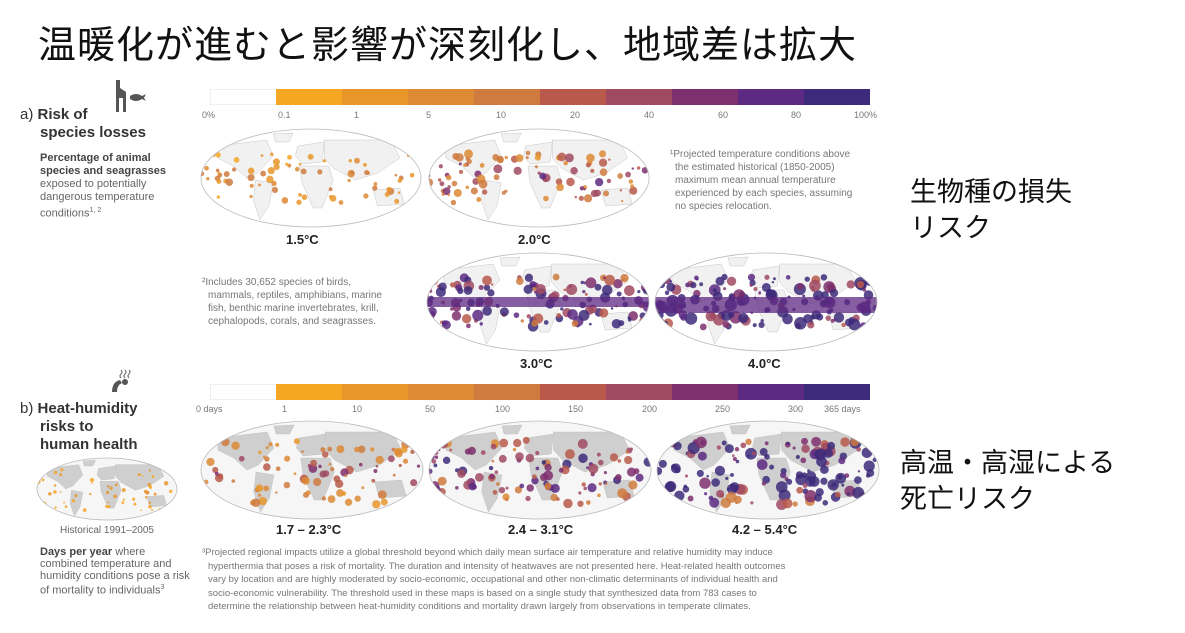 The width and height of the screenshot is (1185, 633). What do you see at coordinates (115, 576) in the screenshot?
I see `panel-b-desc-line3: humidity conditions pose a risk` at bounding box center [115, 576].